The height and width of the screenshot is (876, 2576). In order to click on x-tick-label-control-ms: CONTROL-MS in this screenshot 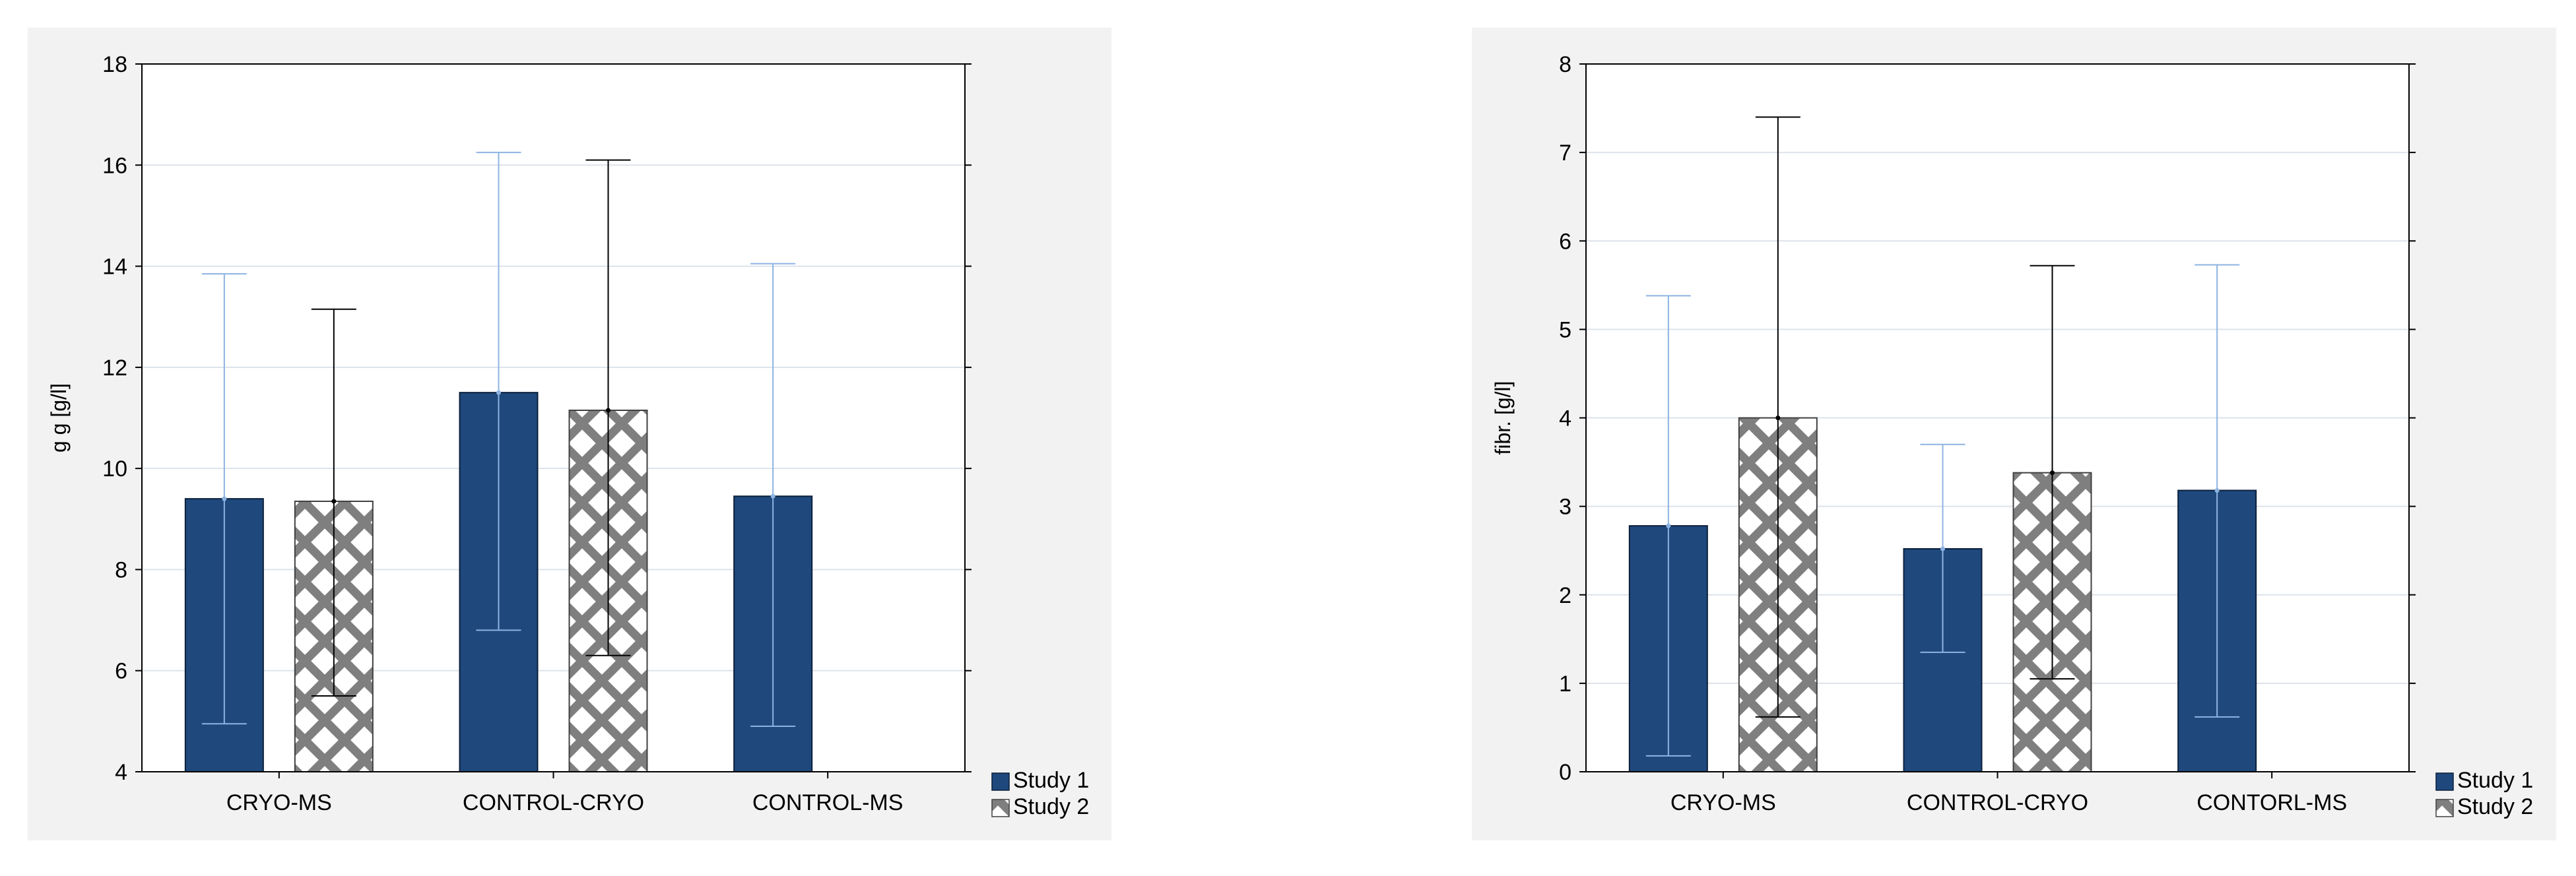, I will do `click(828, 802)`.